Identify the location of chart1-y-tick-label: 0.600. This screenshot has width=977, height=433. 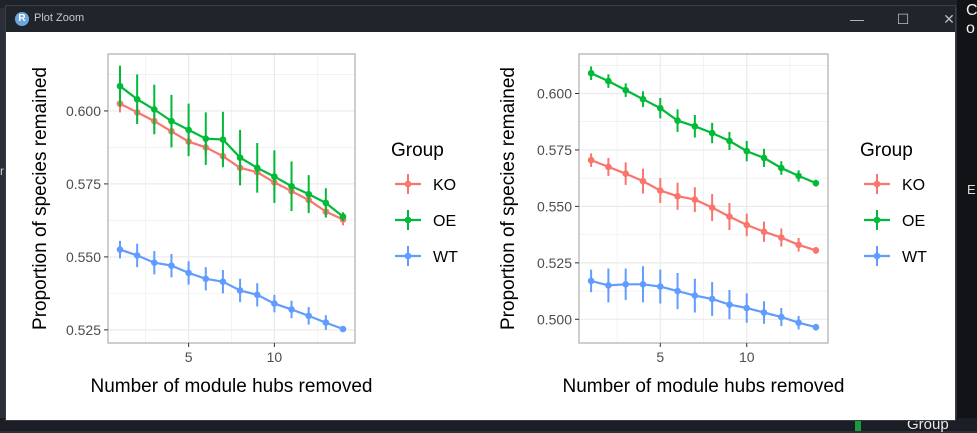
(83, 111).